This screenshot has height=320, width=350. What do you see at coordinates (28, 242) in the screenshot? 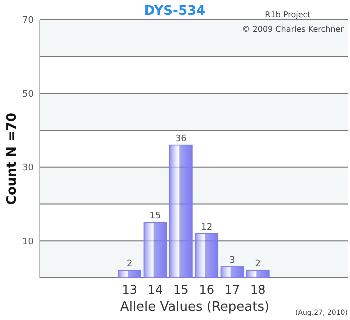
I see `y-tick-label: 10` at bounding box center [28, 242].